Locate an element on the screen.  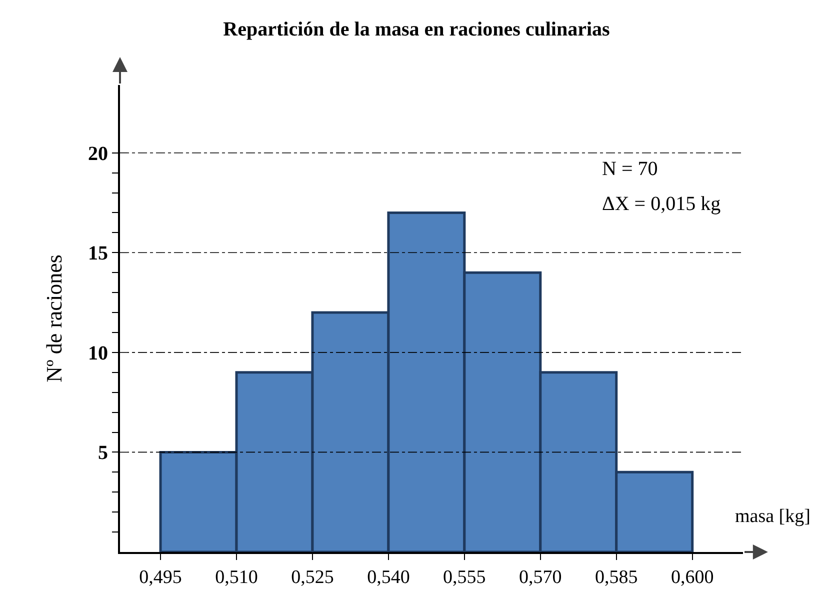
y-tick-label: 20 is located at coordinates (98, 153).